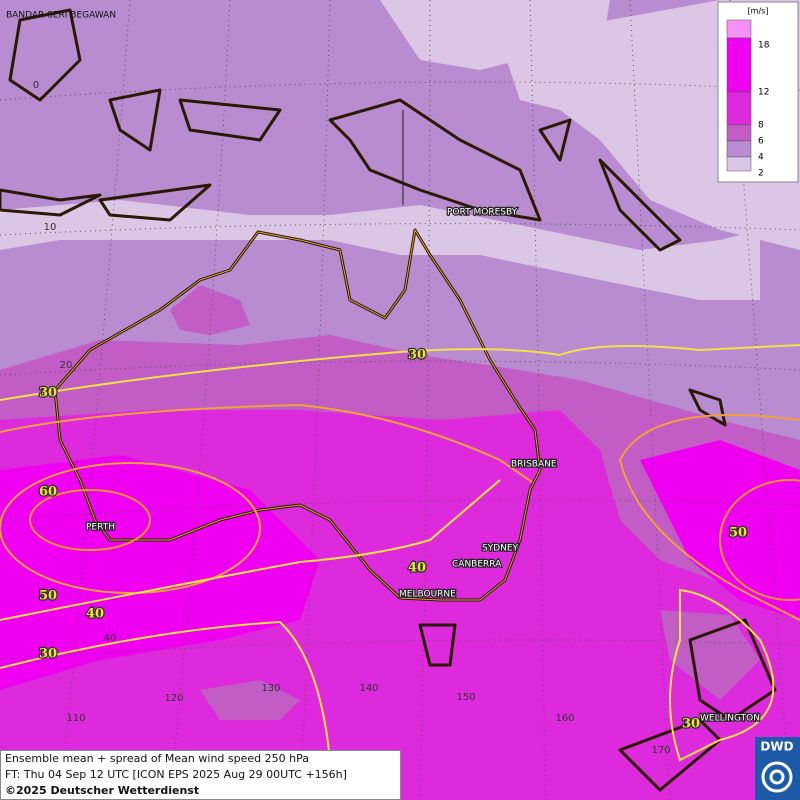 Image resolution: width=800 pixels, height=800 pixels. I want to click on legend-tick: 8, so click(761, 126).